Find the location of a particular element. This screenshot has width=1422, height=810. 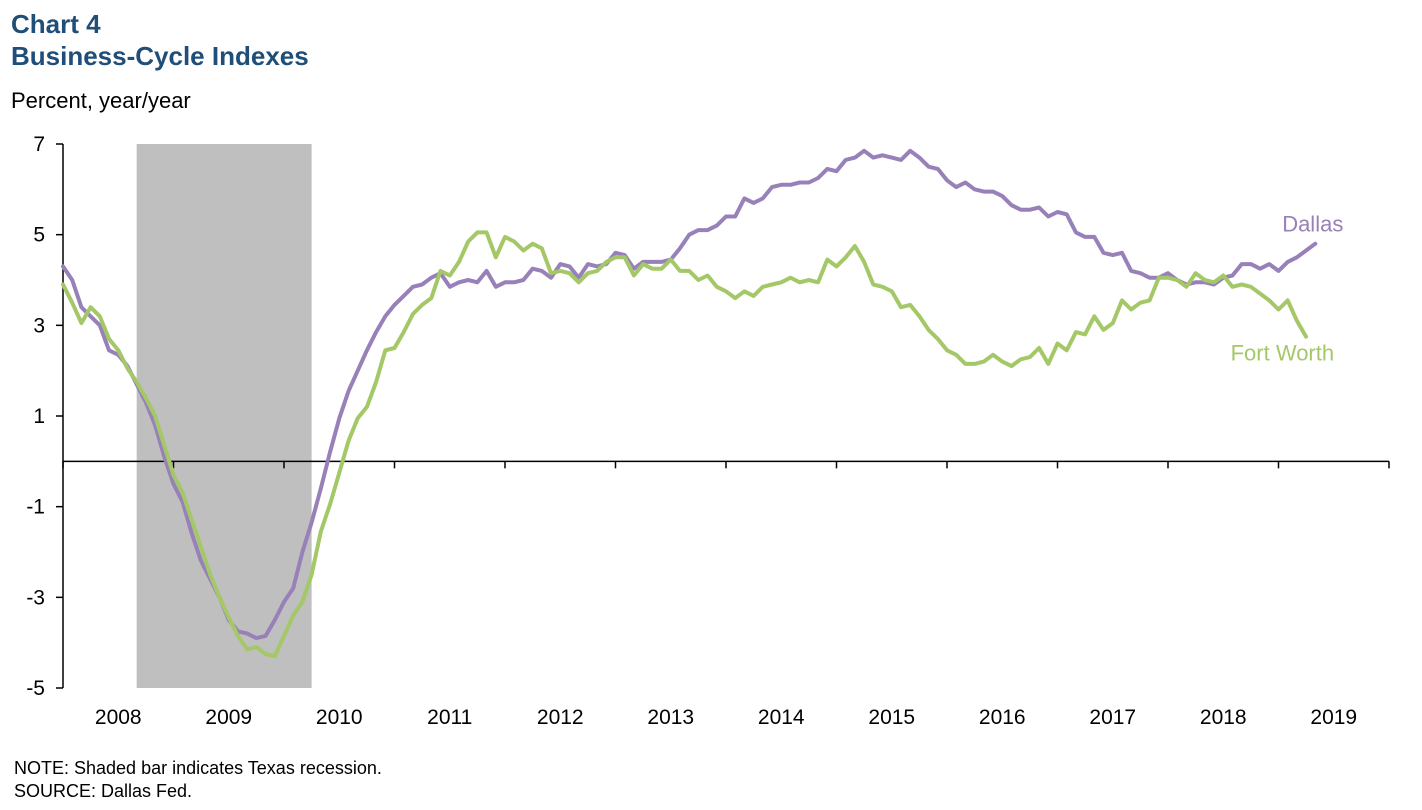

source-text: SOURCE: Dallas Fed. is located at coordinates (103, 791).